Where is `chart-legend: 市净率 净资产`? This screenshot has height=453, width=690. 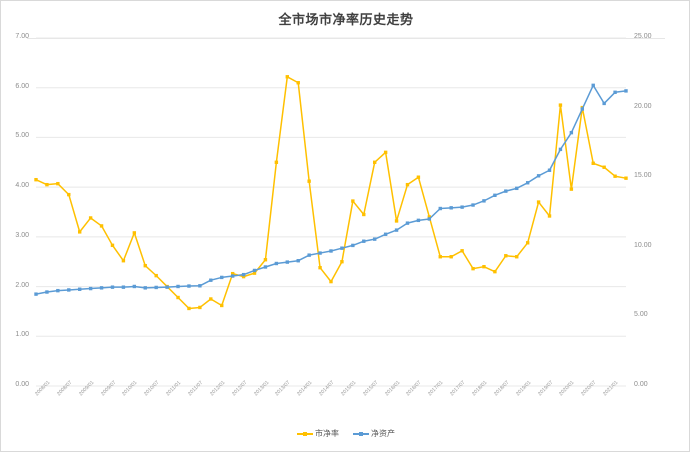
chart-legend: 市净率 净资产 is located at coordinates (345, 433).